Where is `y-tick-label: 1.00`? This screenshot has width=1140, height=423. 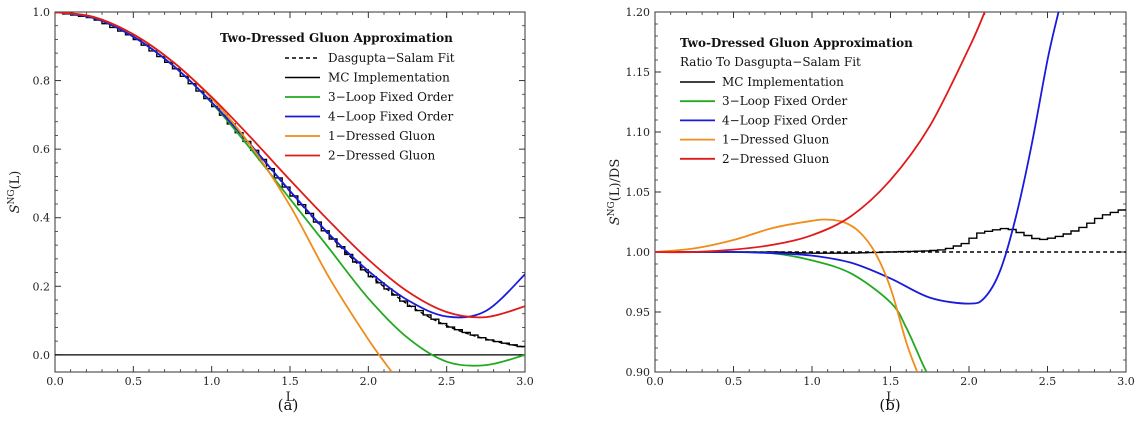 y-tick-label: 1.00 is located at coordinates (638, 252).